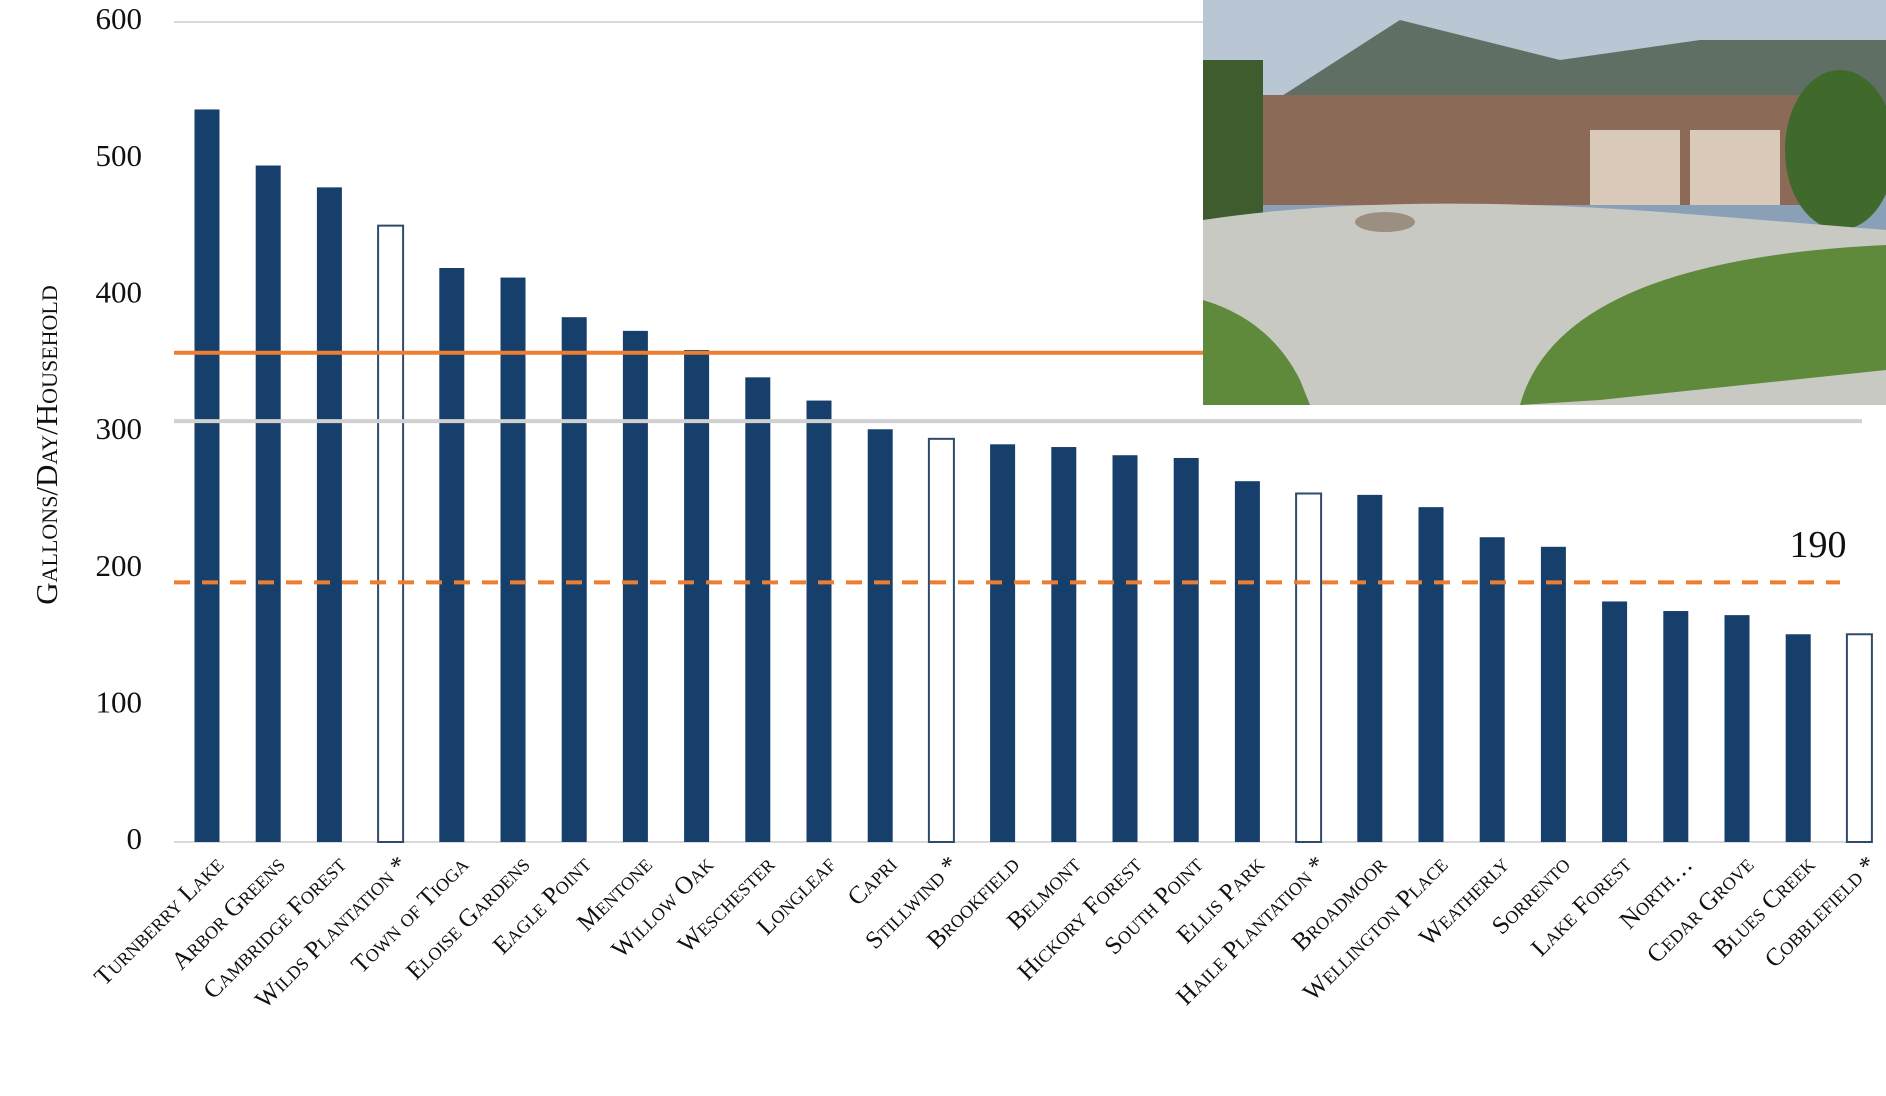 Image resolution: width=1886 pixels, height=1096 pixels. Describe the element at coordinates (119, 701) in the screenshot. I see `y-tick-label: 100` at that location.